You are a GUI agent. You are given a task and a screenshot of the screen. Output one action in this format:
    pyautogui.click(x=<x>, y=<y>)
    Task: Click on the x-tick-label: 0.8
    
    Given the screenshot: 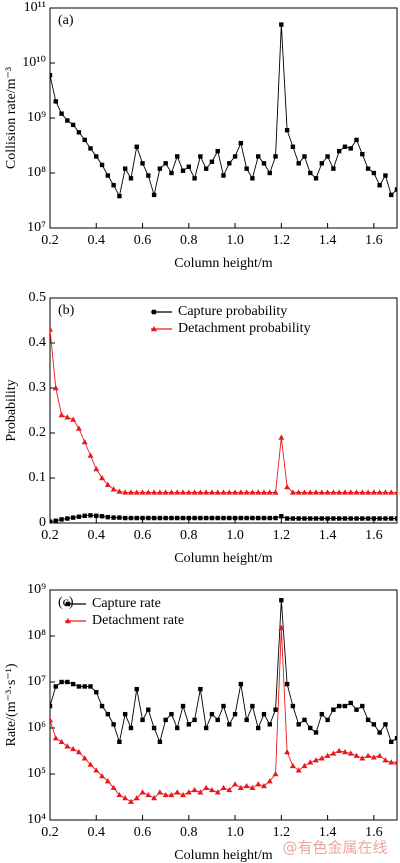 What is the action you would take?
    pyautogui.click(x=189, y=535)
    